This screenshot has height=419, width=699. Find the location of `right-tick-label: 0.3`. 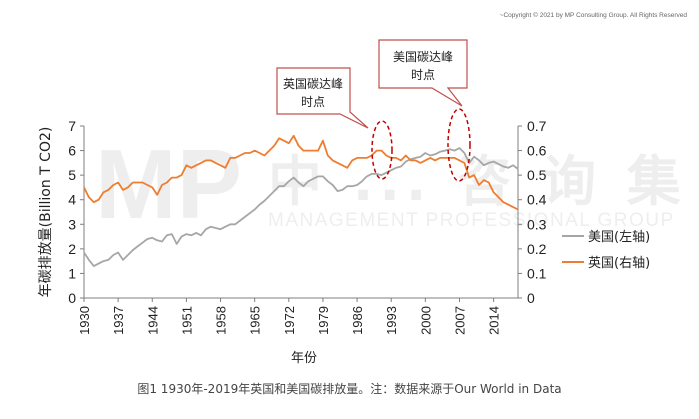

right-tick-label: 0.3 is located at coordinates (537, 224).